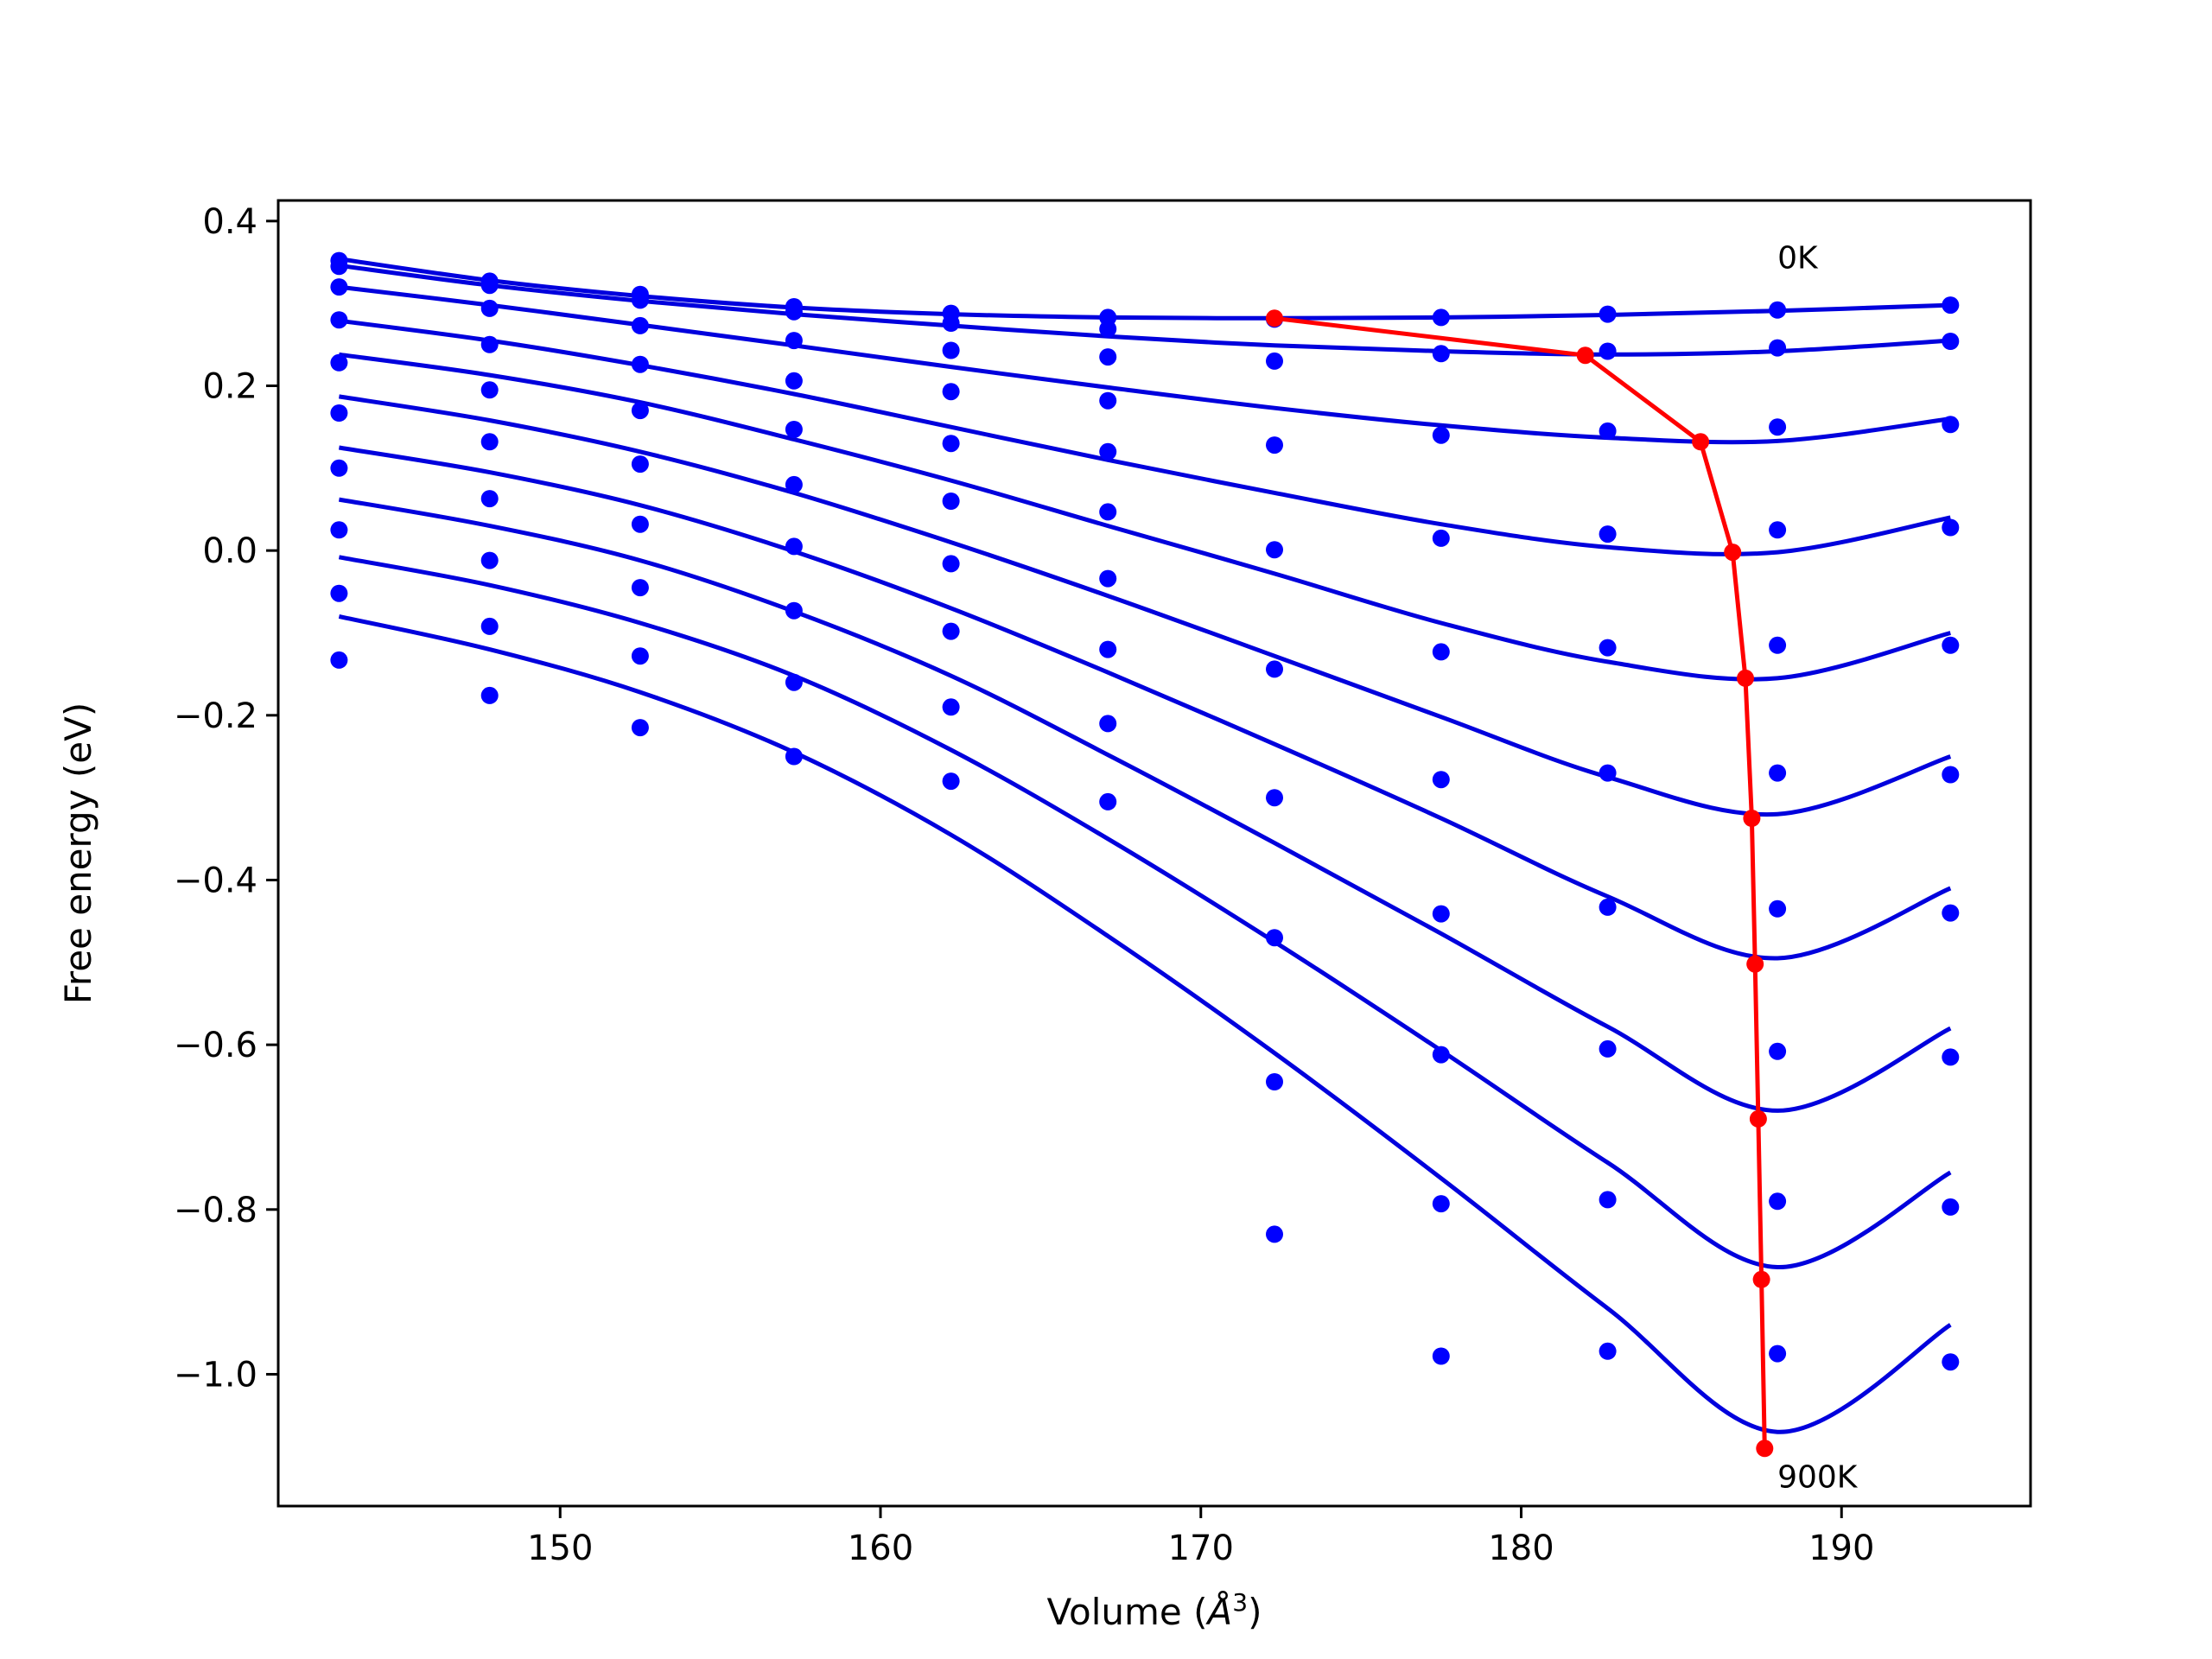 Image resolution: width=2212 pixels, height=1659 pixels. Describe the element at coordinates (1841, 1548) in the screenshot. I see `x-tick-label: 190` at that location.